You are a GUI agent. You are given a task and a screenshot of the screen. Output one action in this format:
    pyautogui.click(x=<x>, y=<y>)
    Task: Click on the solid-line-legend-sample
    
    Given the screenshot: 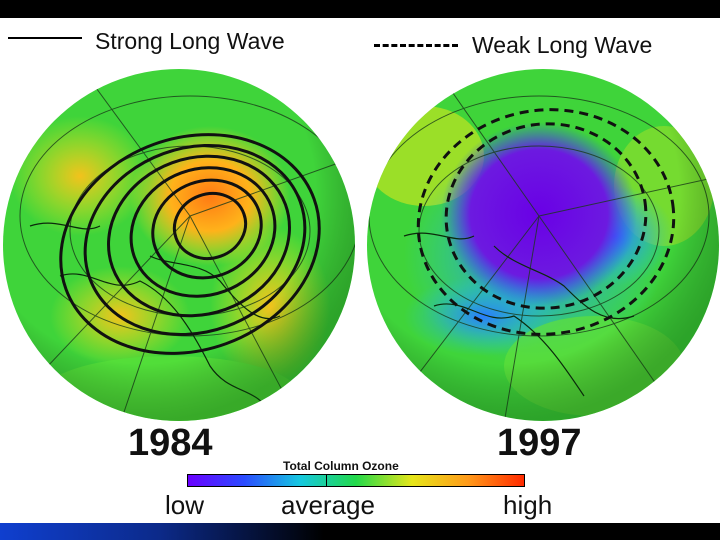 What is the action you would take?
    pyautogui.click(x=45, y=38)
    